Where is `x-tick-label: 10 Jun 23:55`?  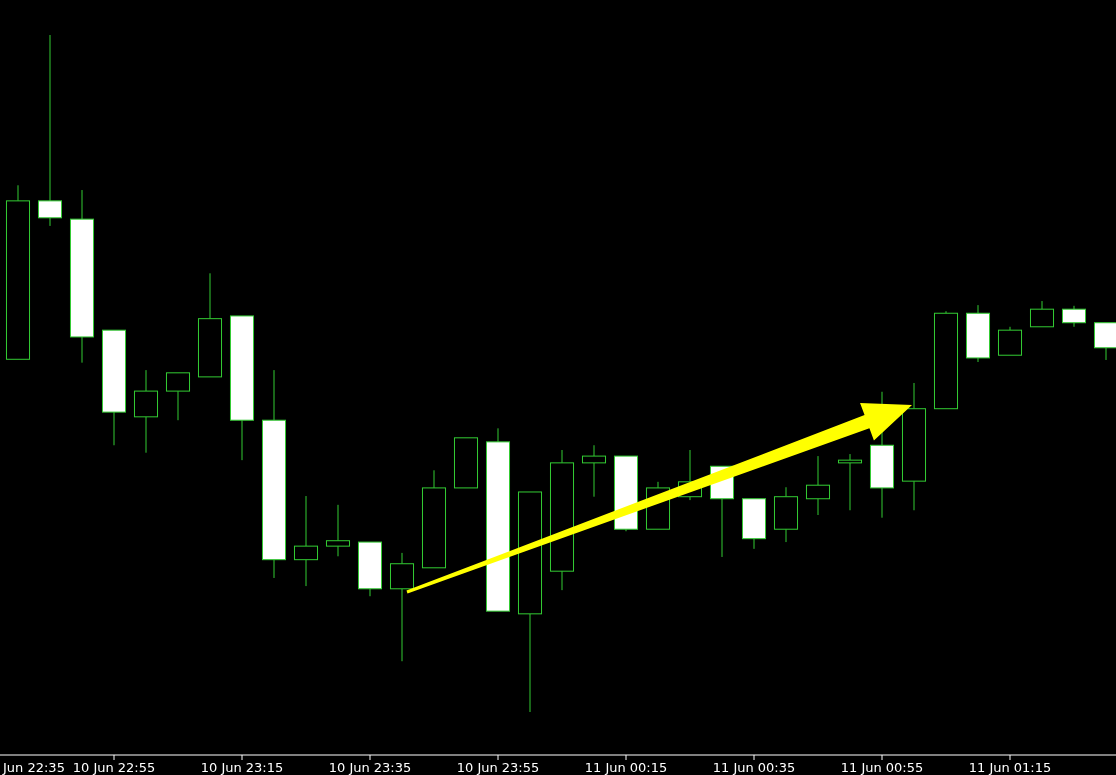 x-tick-label: 10 Jun 23:55 is located at coordinates (498, 767).